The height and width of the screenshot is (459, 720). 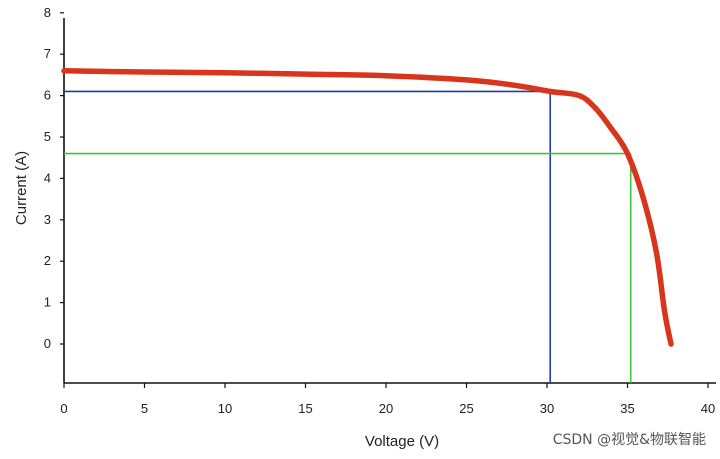 I want to click on y-tick-label: 6, so click(x=47, y=95).